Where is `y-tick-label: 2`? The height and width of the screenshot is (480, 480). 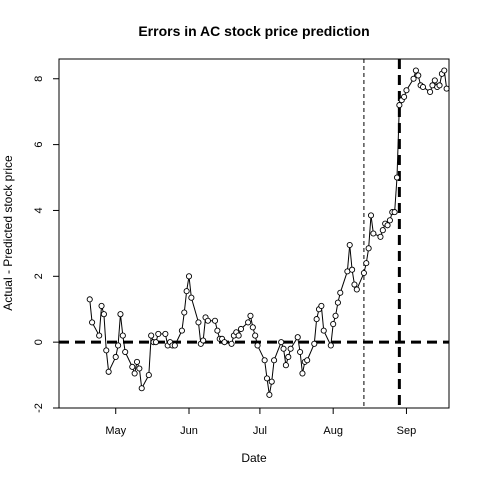
y-tick-label: 2 is located at coordinates (39, 276).